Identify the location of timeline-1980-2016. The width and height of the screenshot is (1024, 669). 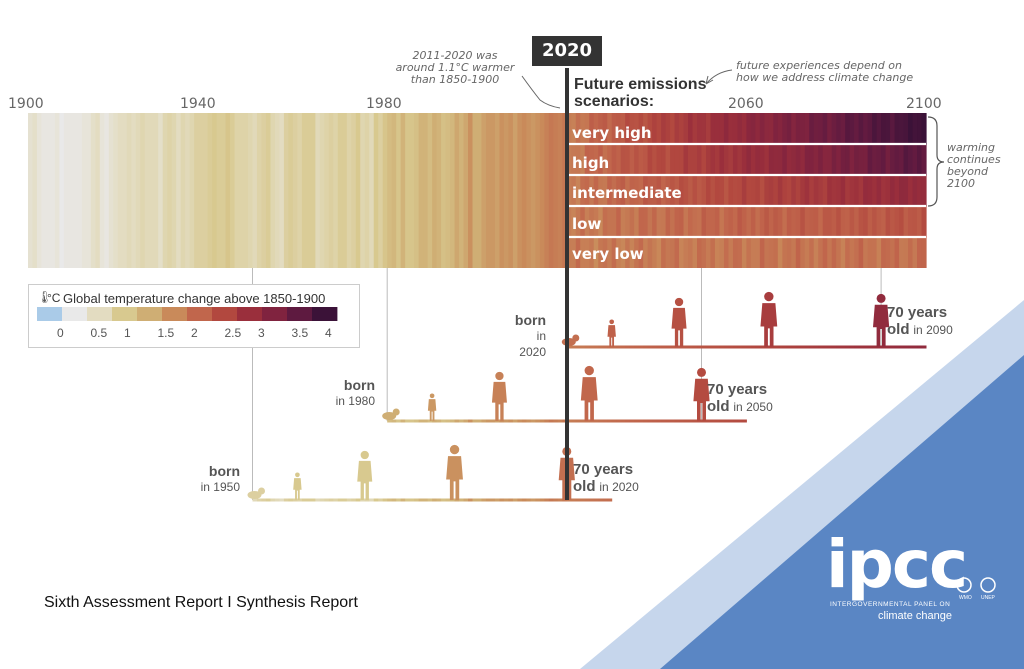
(551, 421).